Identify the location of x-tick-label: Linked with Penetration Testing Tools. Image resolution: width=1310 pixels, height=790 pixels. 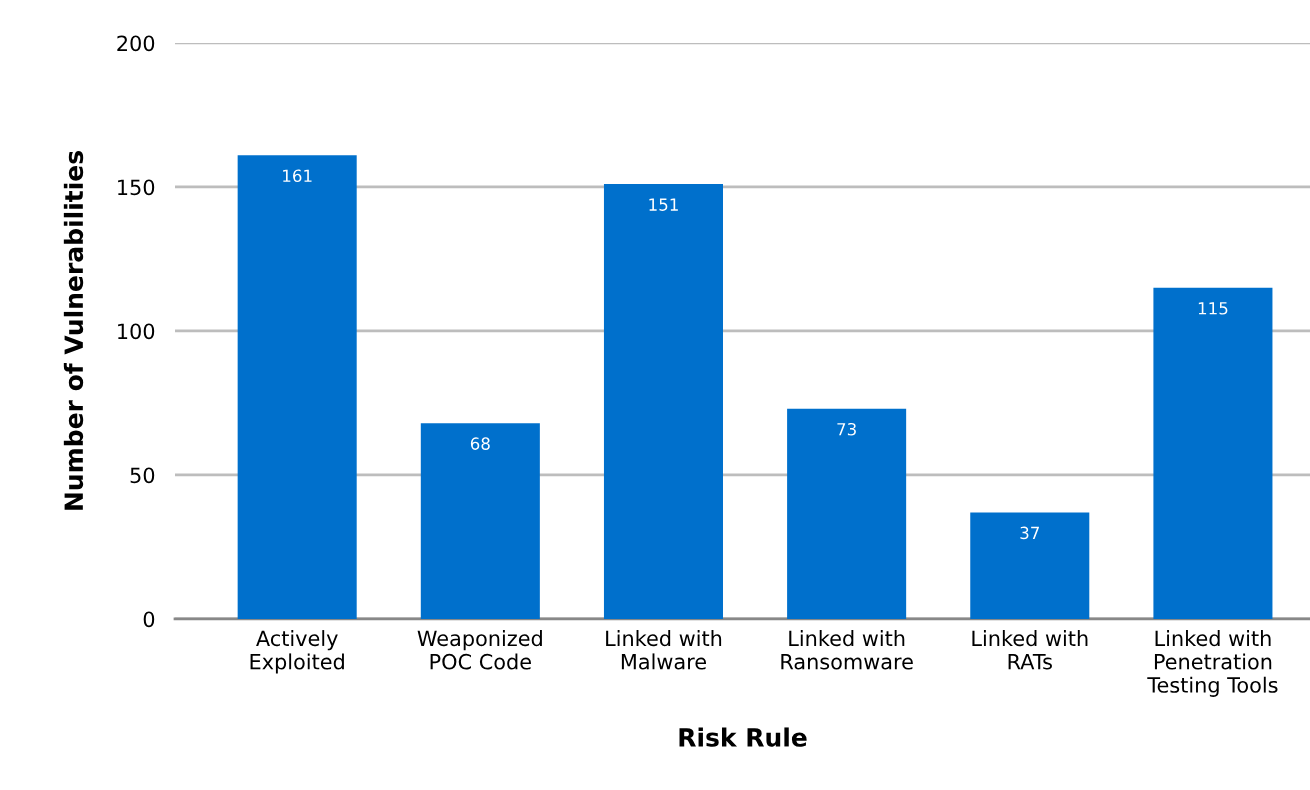
(1212, 663).